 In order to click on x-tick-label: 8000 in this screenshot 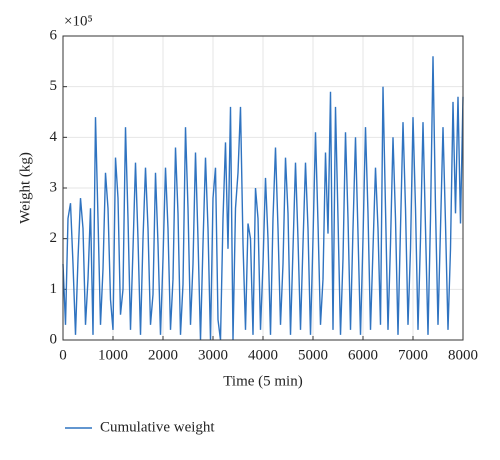, I will do `click(463, 355)`.